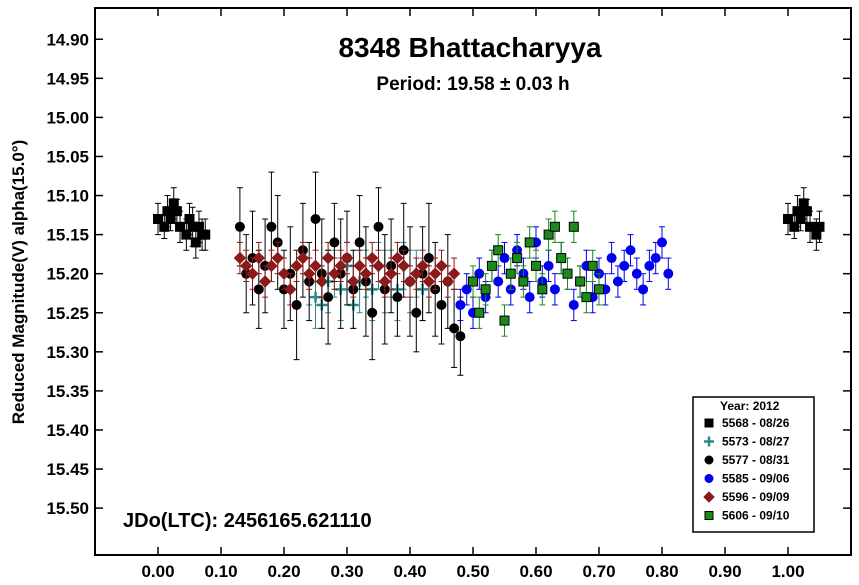 The image size is (859, 585). What do you see at coordinates (67, 39) in the screenshot?
I see `y-tick-label: 14.90` at bounding box center [67, 39].